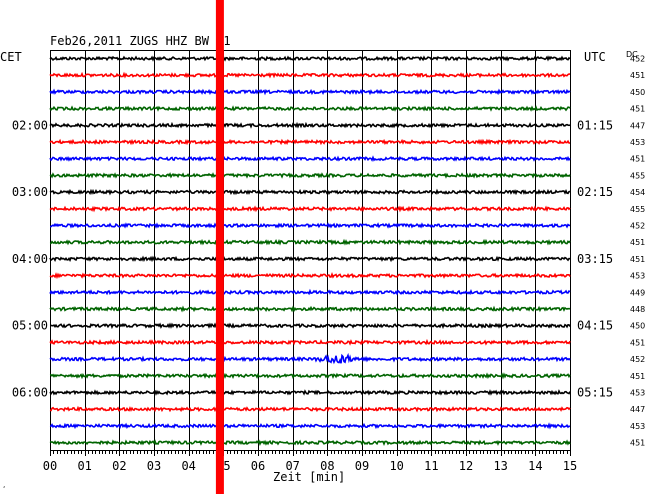  I want to click on x-tick-label: 07, so click(292, 466).